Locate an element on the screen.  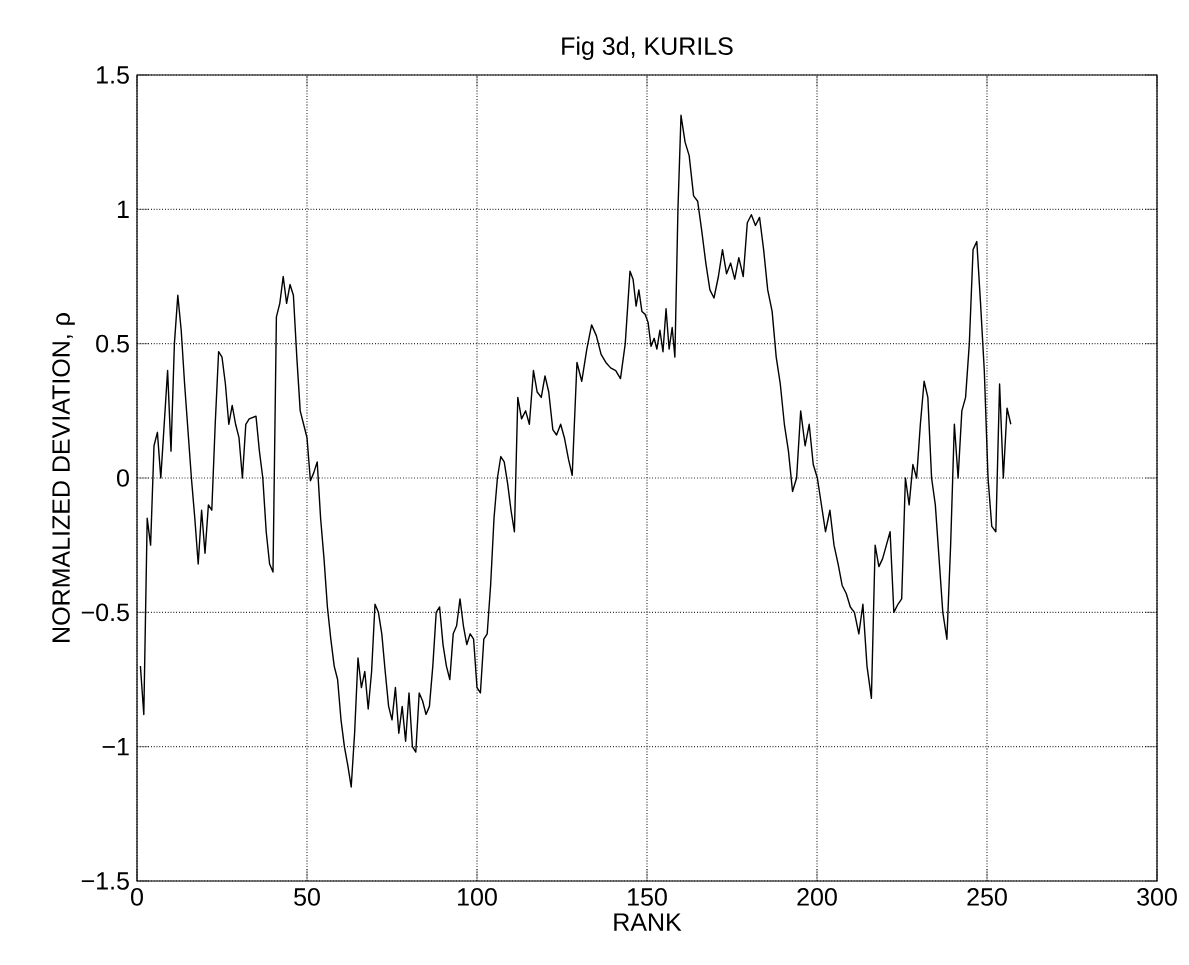
x-tick-label: 300 is located at coordinates (1157, 897).